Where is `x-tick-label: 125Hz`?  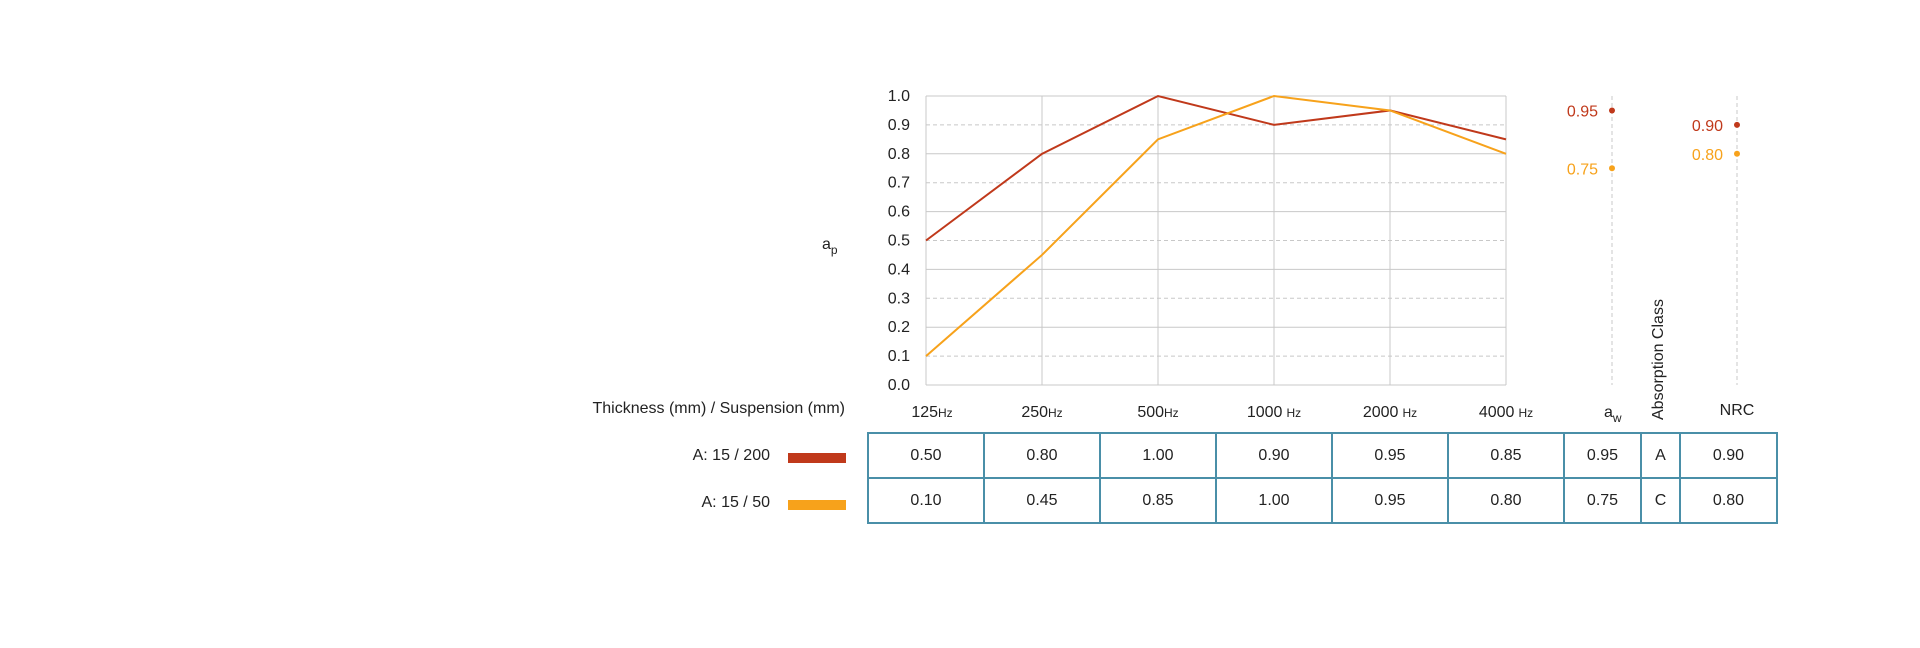
x-tick-label: 125Hz is located at coordinates (931, 412).